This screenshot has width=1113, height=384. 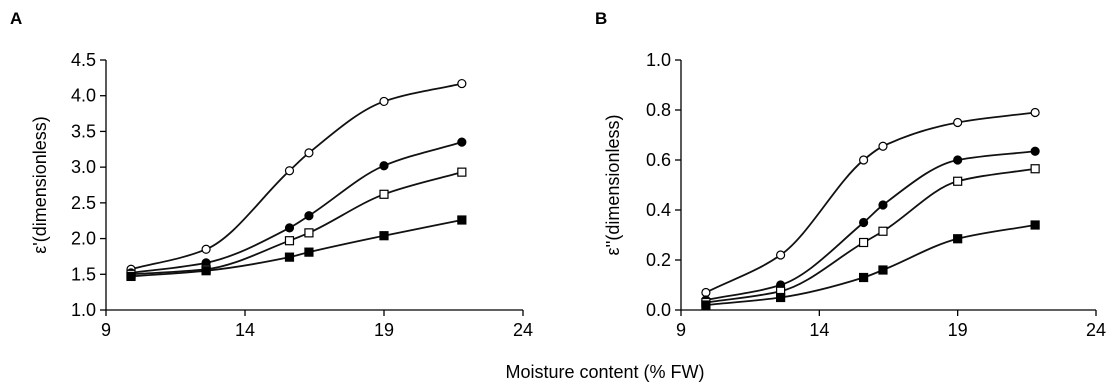 What do you see at coordinates (83, 167) in the screenshot?
I see `y-tick-label: 3.0` at bounding box center [83, 167].